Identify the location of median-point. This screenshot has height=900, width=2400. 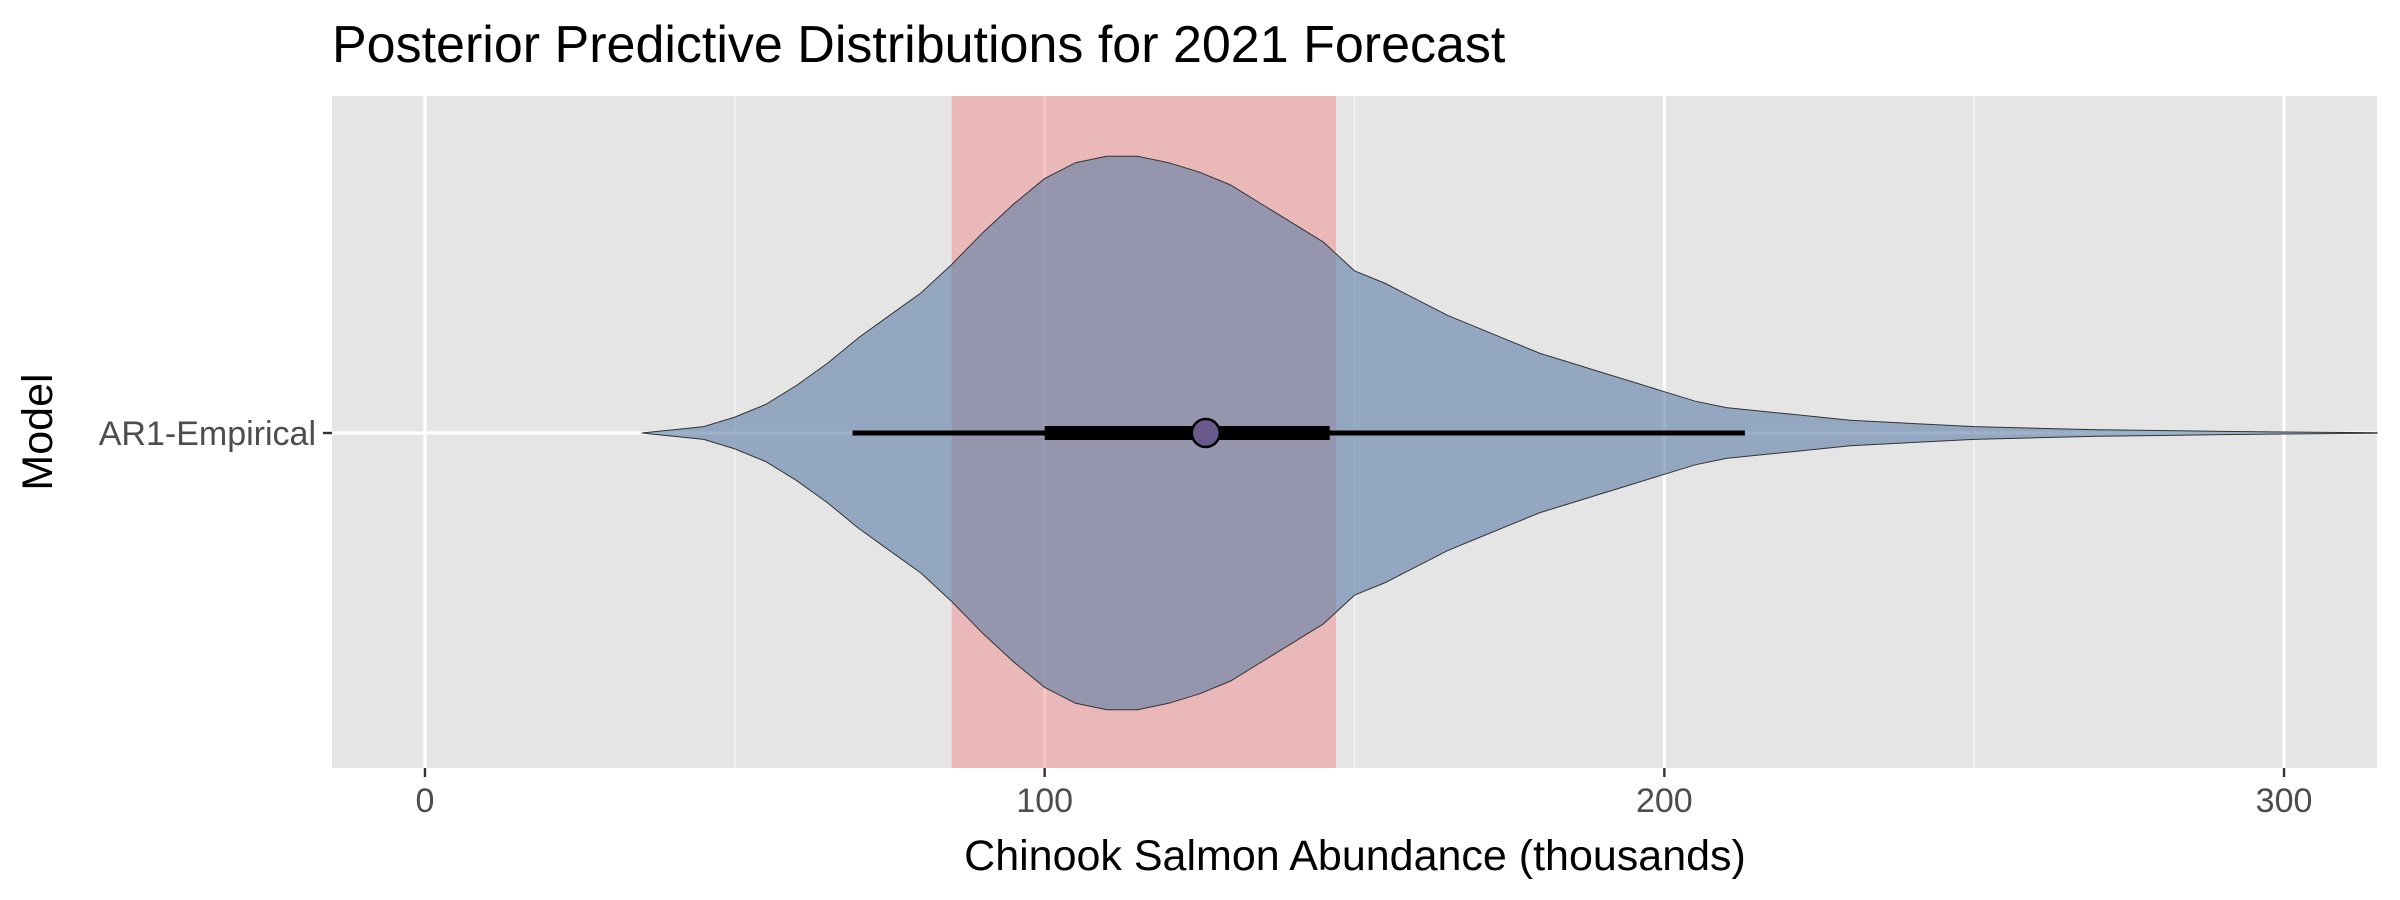
(1206, 433).